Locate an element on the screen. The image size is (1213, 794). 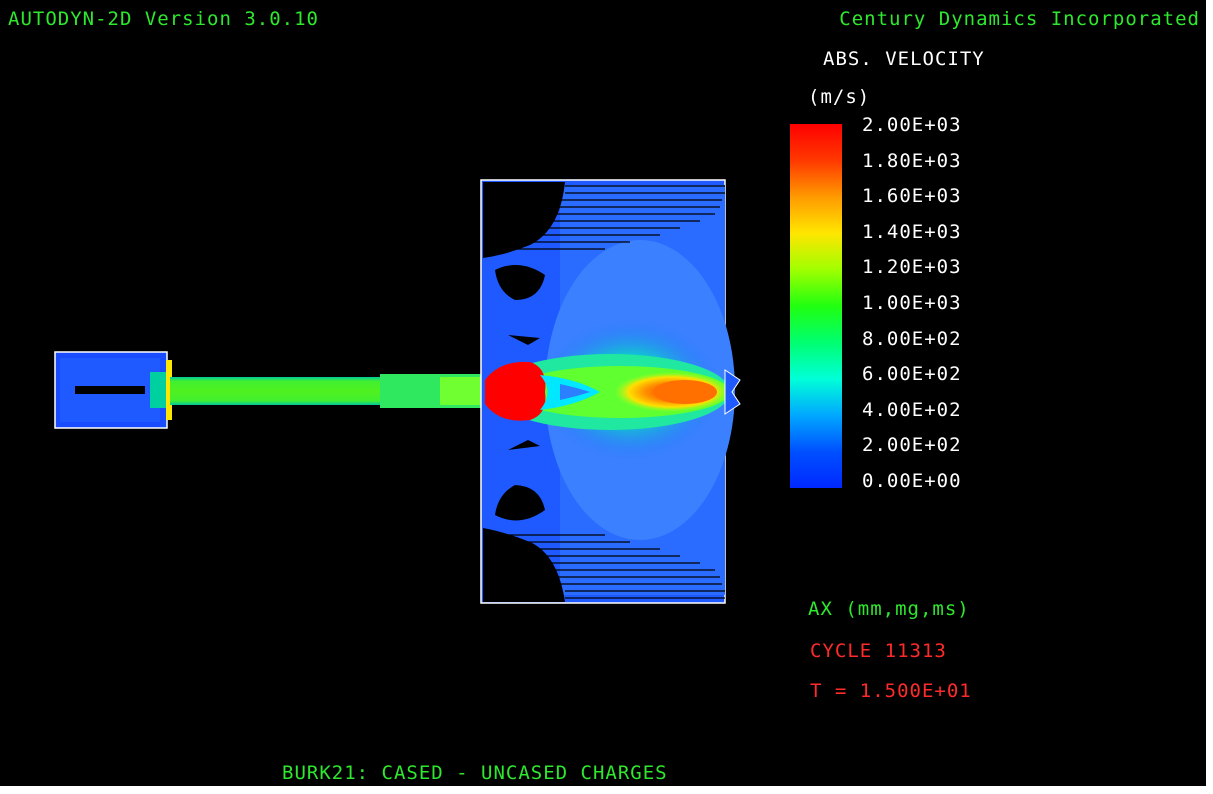
legend-tick: 1.20E+03 is located at coordinates (912, 267).